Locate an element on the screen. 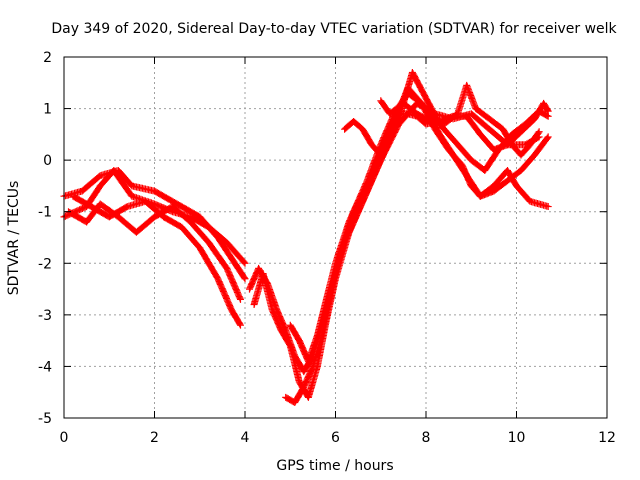 The width and height of the screenshot is (640, 480). x-tick-label: 4 is located at coordinates (245, 438).